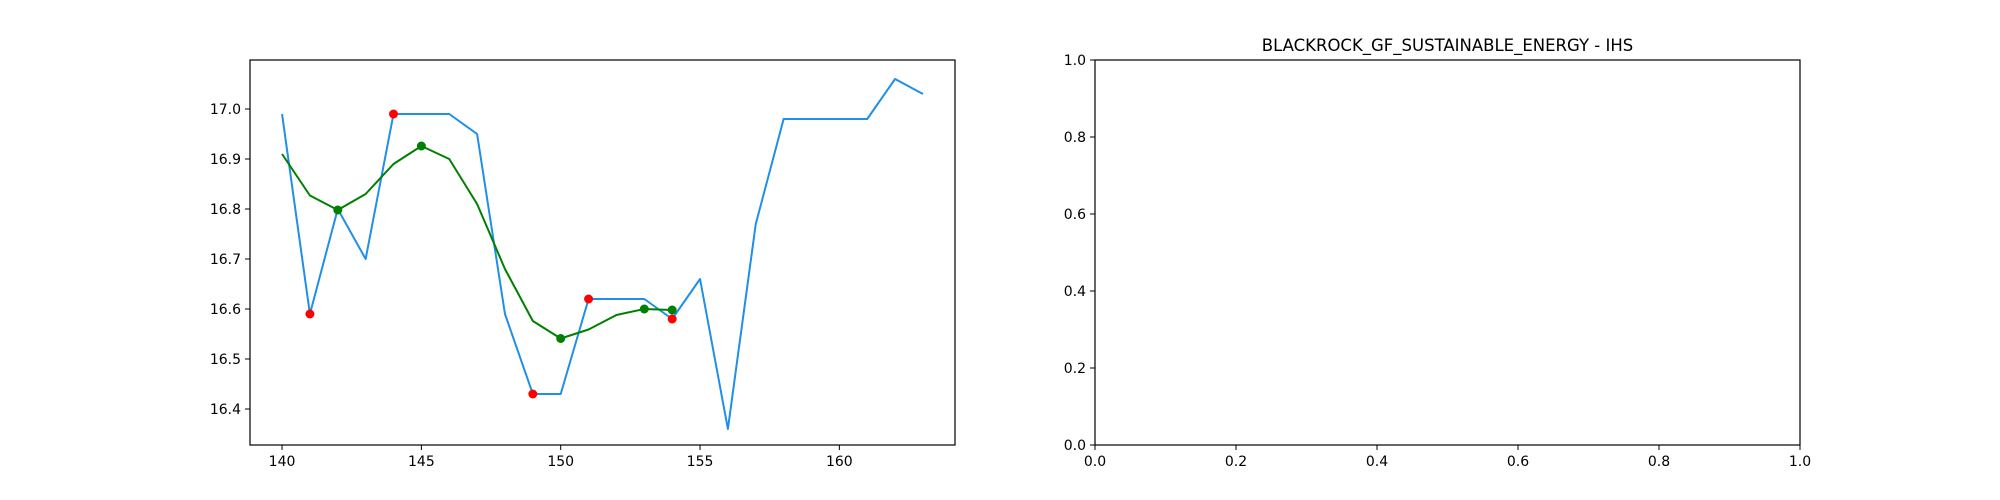 Image resolution: width=2000 pixels, height=500 pixels. I want to click on x-tick-label: 145, so click(421, 462).